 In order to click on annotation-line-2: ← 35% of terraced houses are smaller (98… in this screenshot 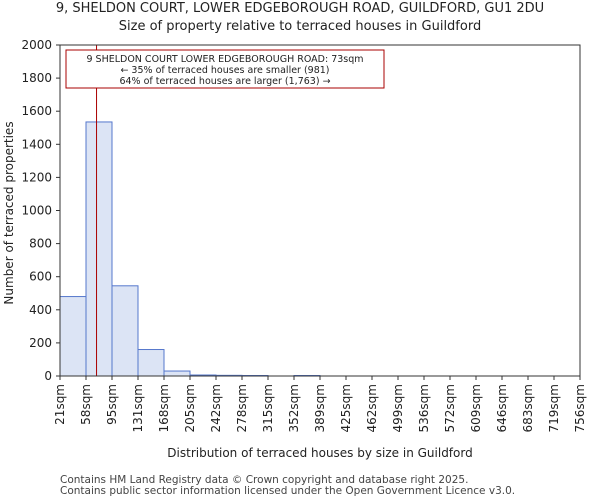, I will do `click(224, 70)`.